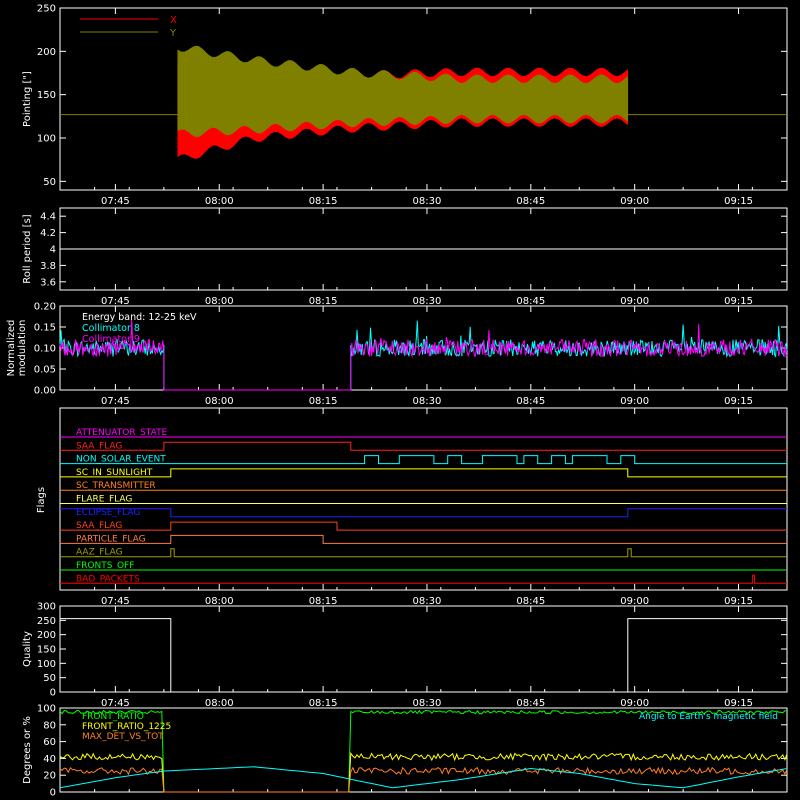  I want to click on modulation-annotation: Collimator 9, so click(111, 339).